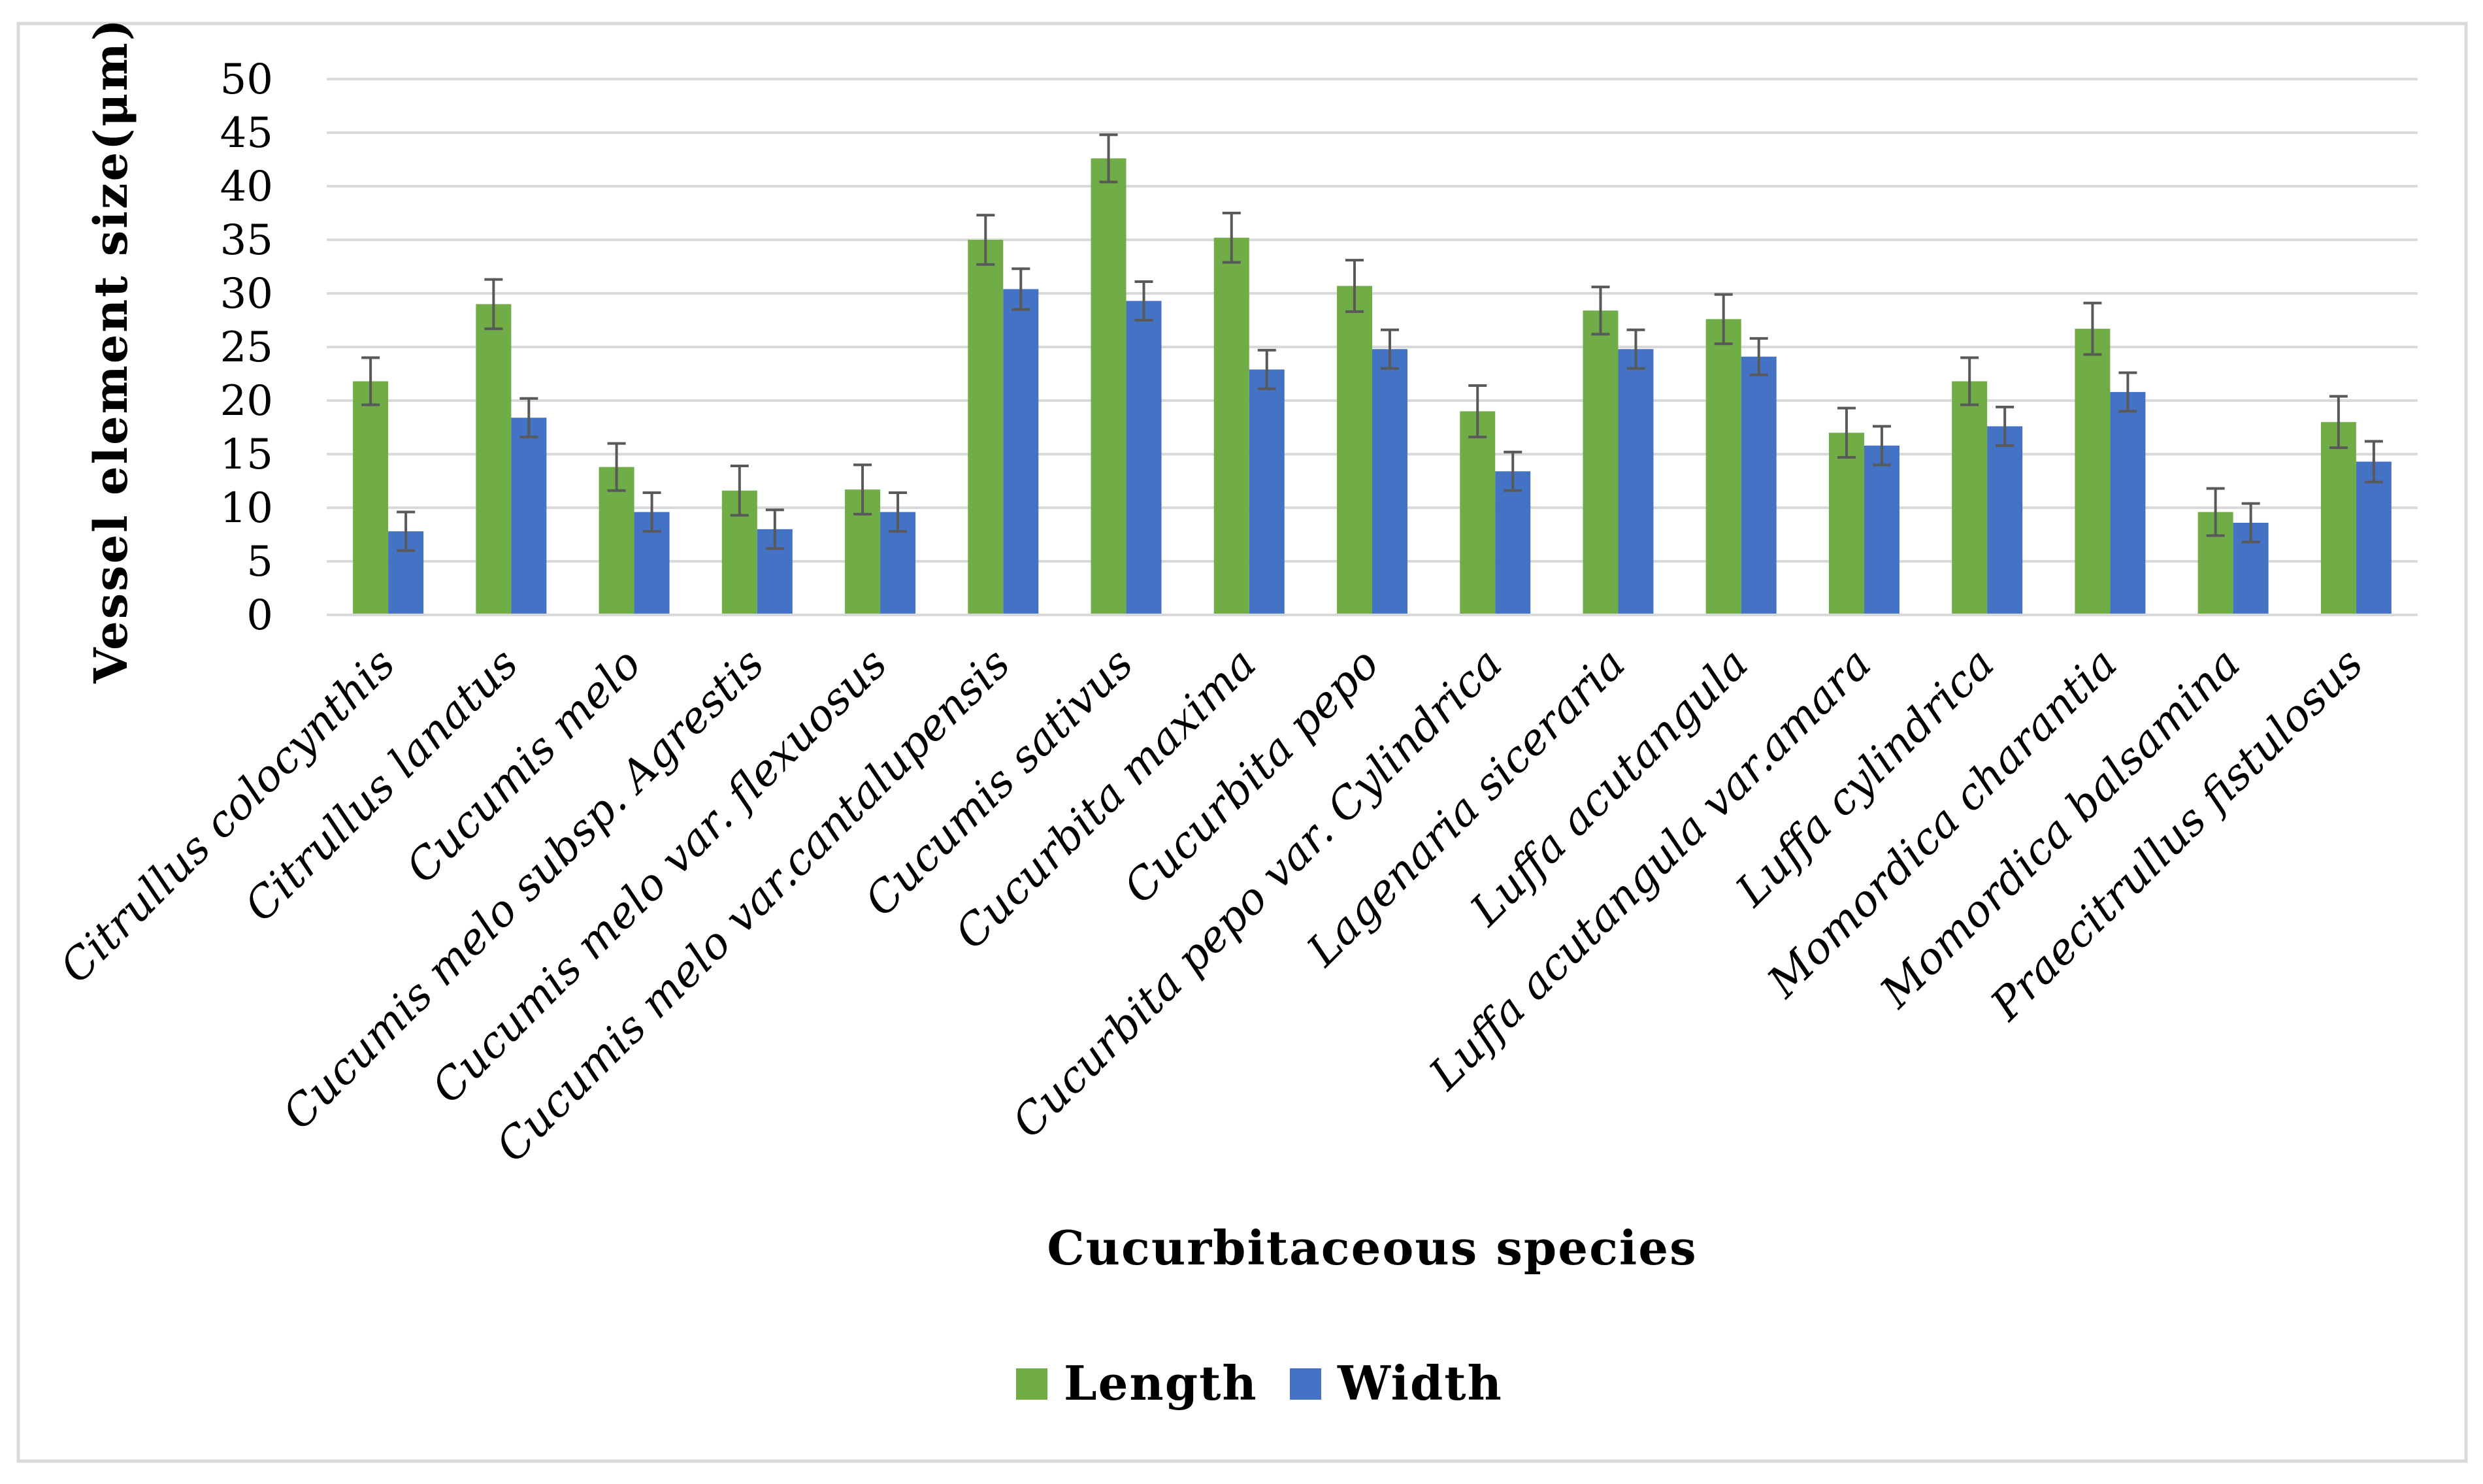 This screenshot has width=2483, height=1484. I want to click on y-tick-label: 25, so click(246, 347).